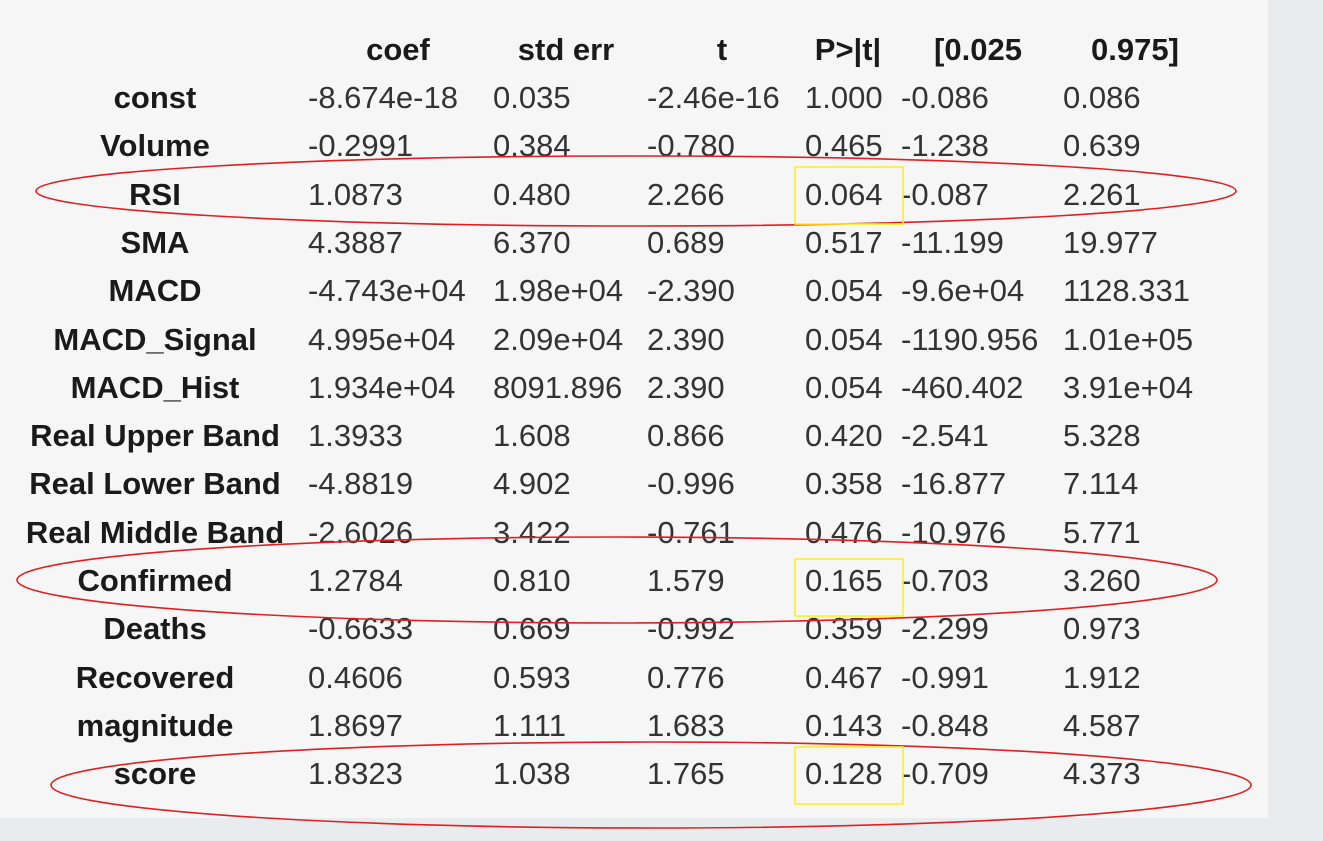  What do you see at coordinates (155, 242) in the screenshot?
I see `row-label: SMA` at bounding box center [155, 242].